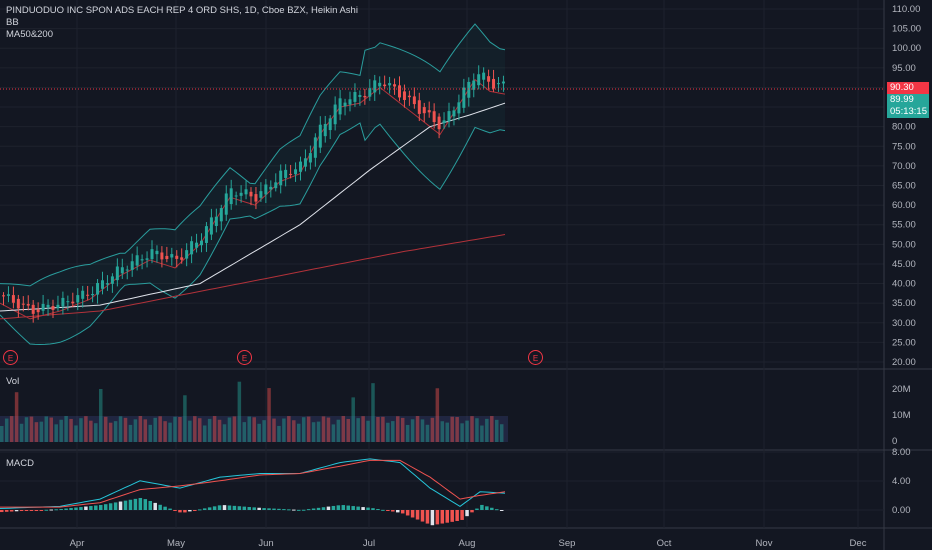  What do you see at coordinates (904, 362) in the screenshot?
I see `price-tick-label: 20.00` at bounding box center [904, 362].